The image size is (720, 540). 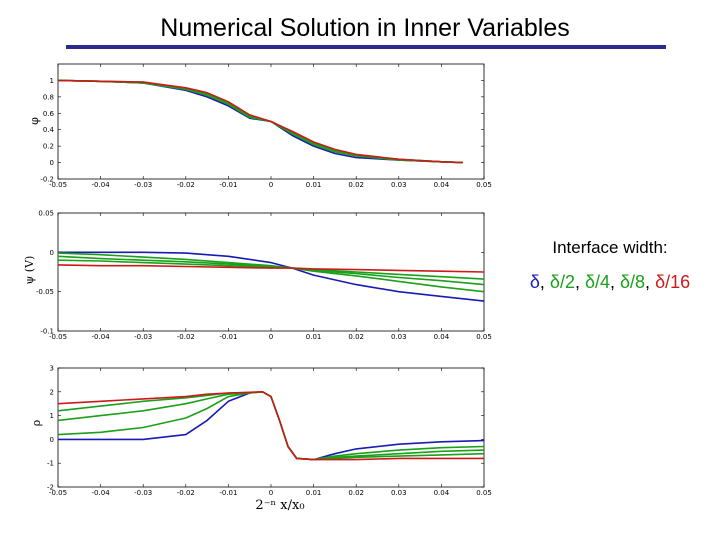 I want to click on y-tick-label: 0.4, so click(x=49, y=130).